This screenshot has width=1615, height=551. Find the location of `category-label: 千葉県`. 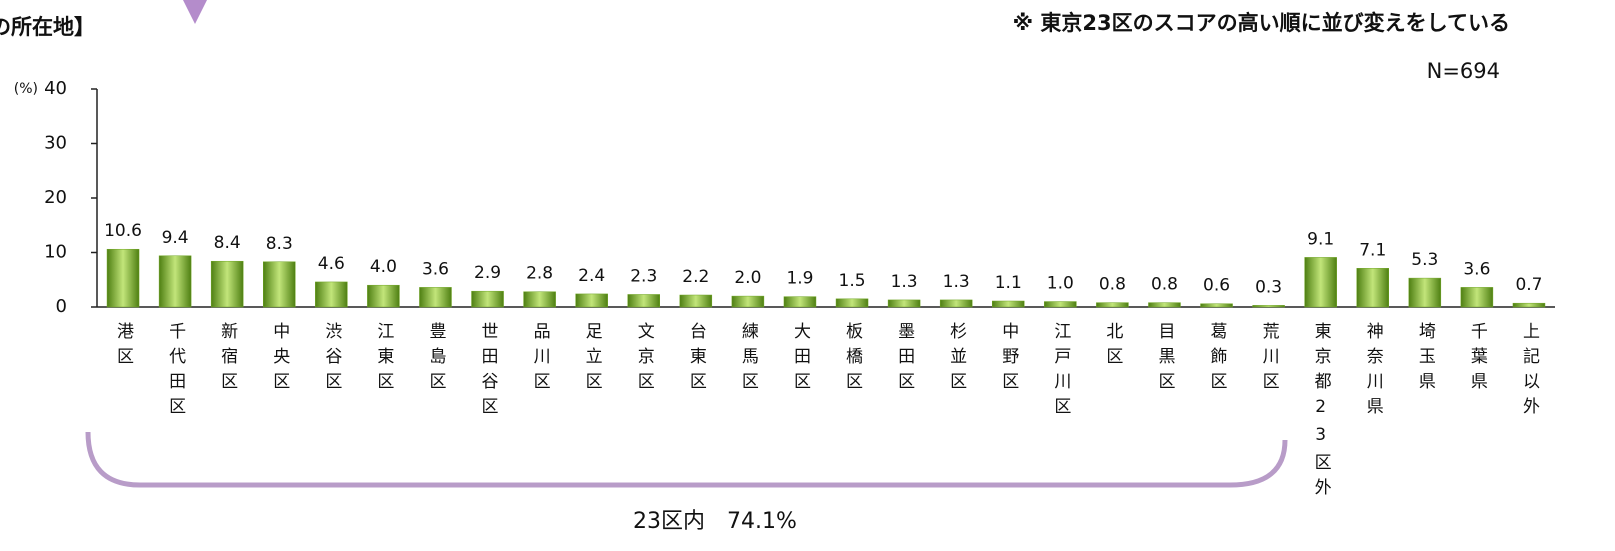

category-label: 千葉県 is located at coordinates (1477, 359).